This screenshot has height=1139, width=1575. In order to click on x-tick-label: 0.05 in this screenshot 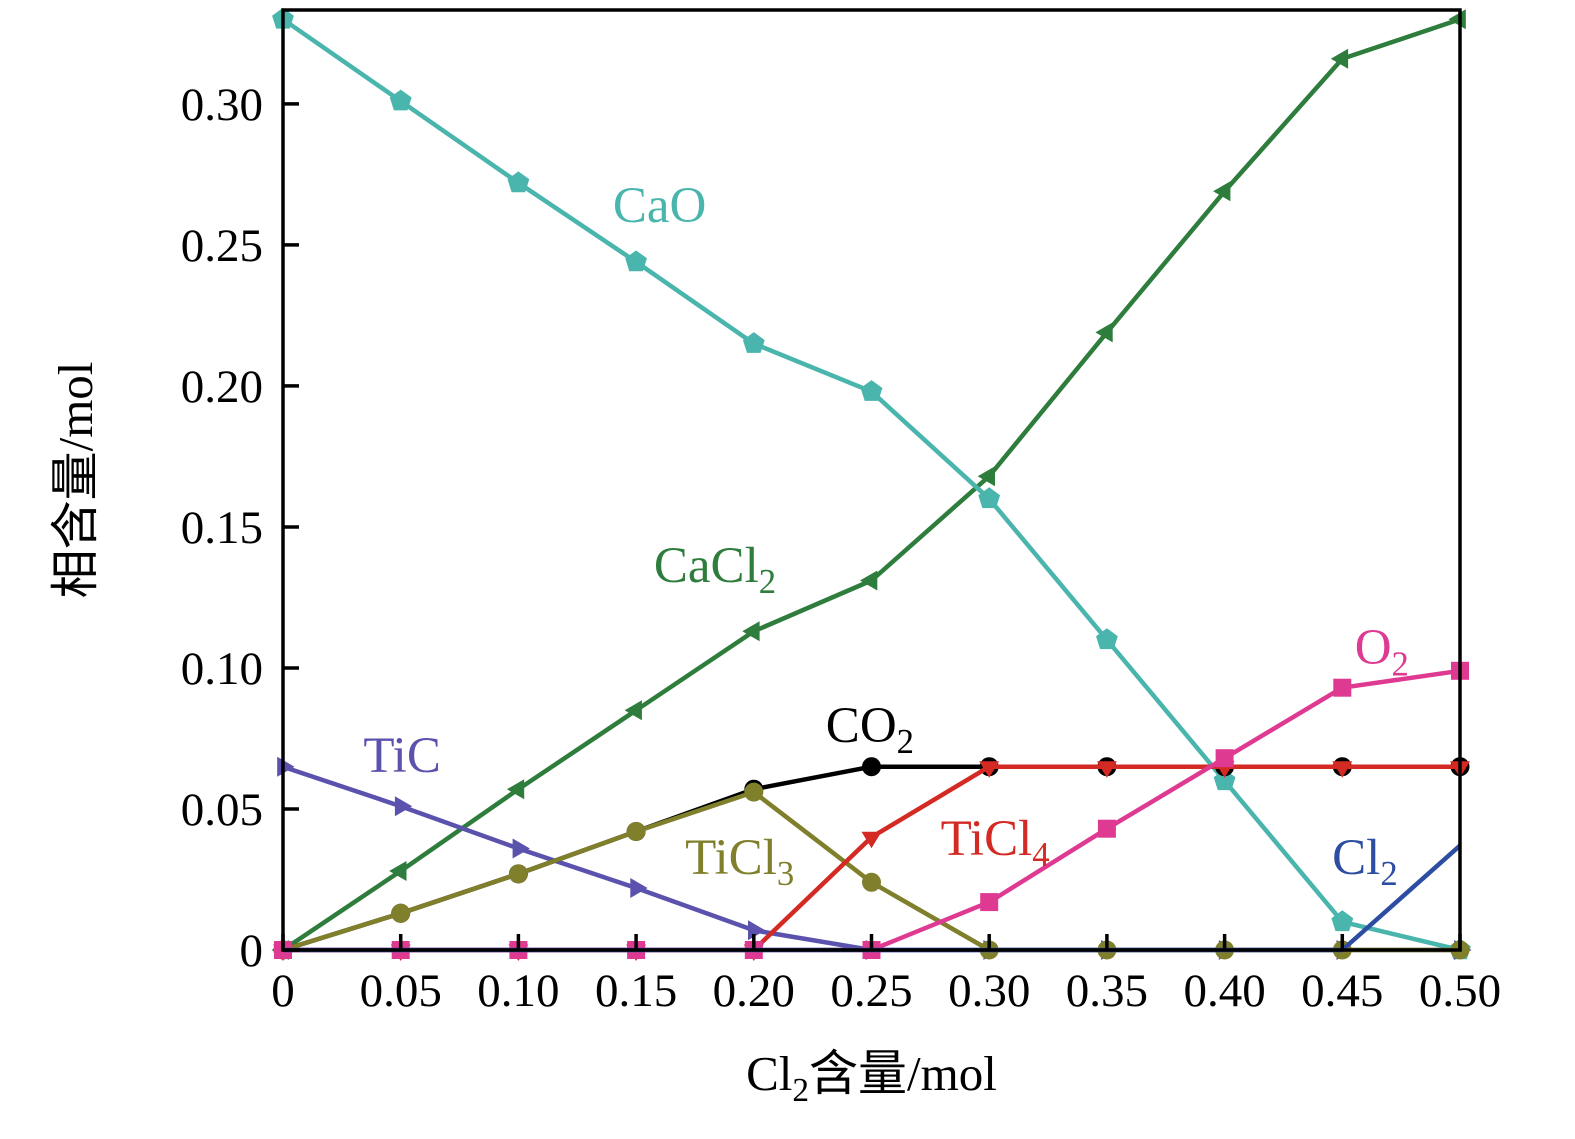, I will do `click(401, 991)`.